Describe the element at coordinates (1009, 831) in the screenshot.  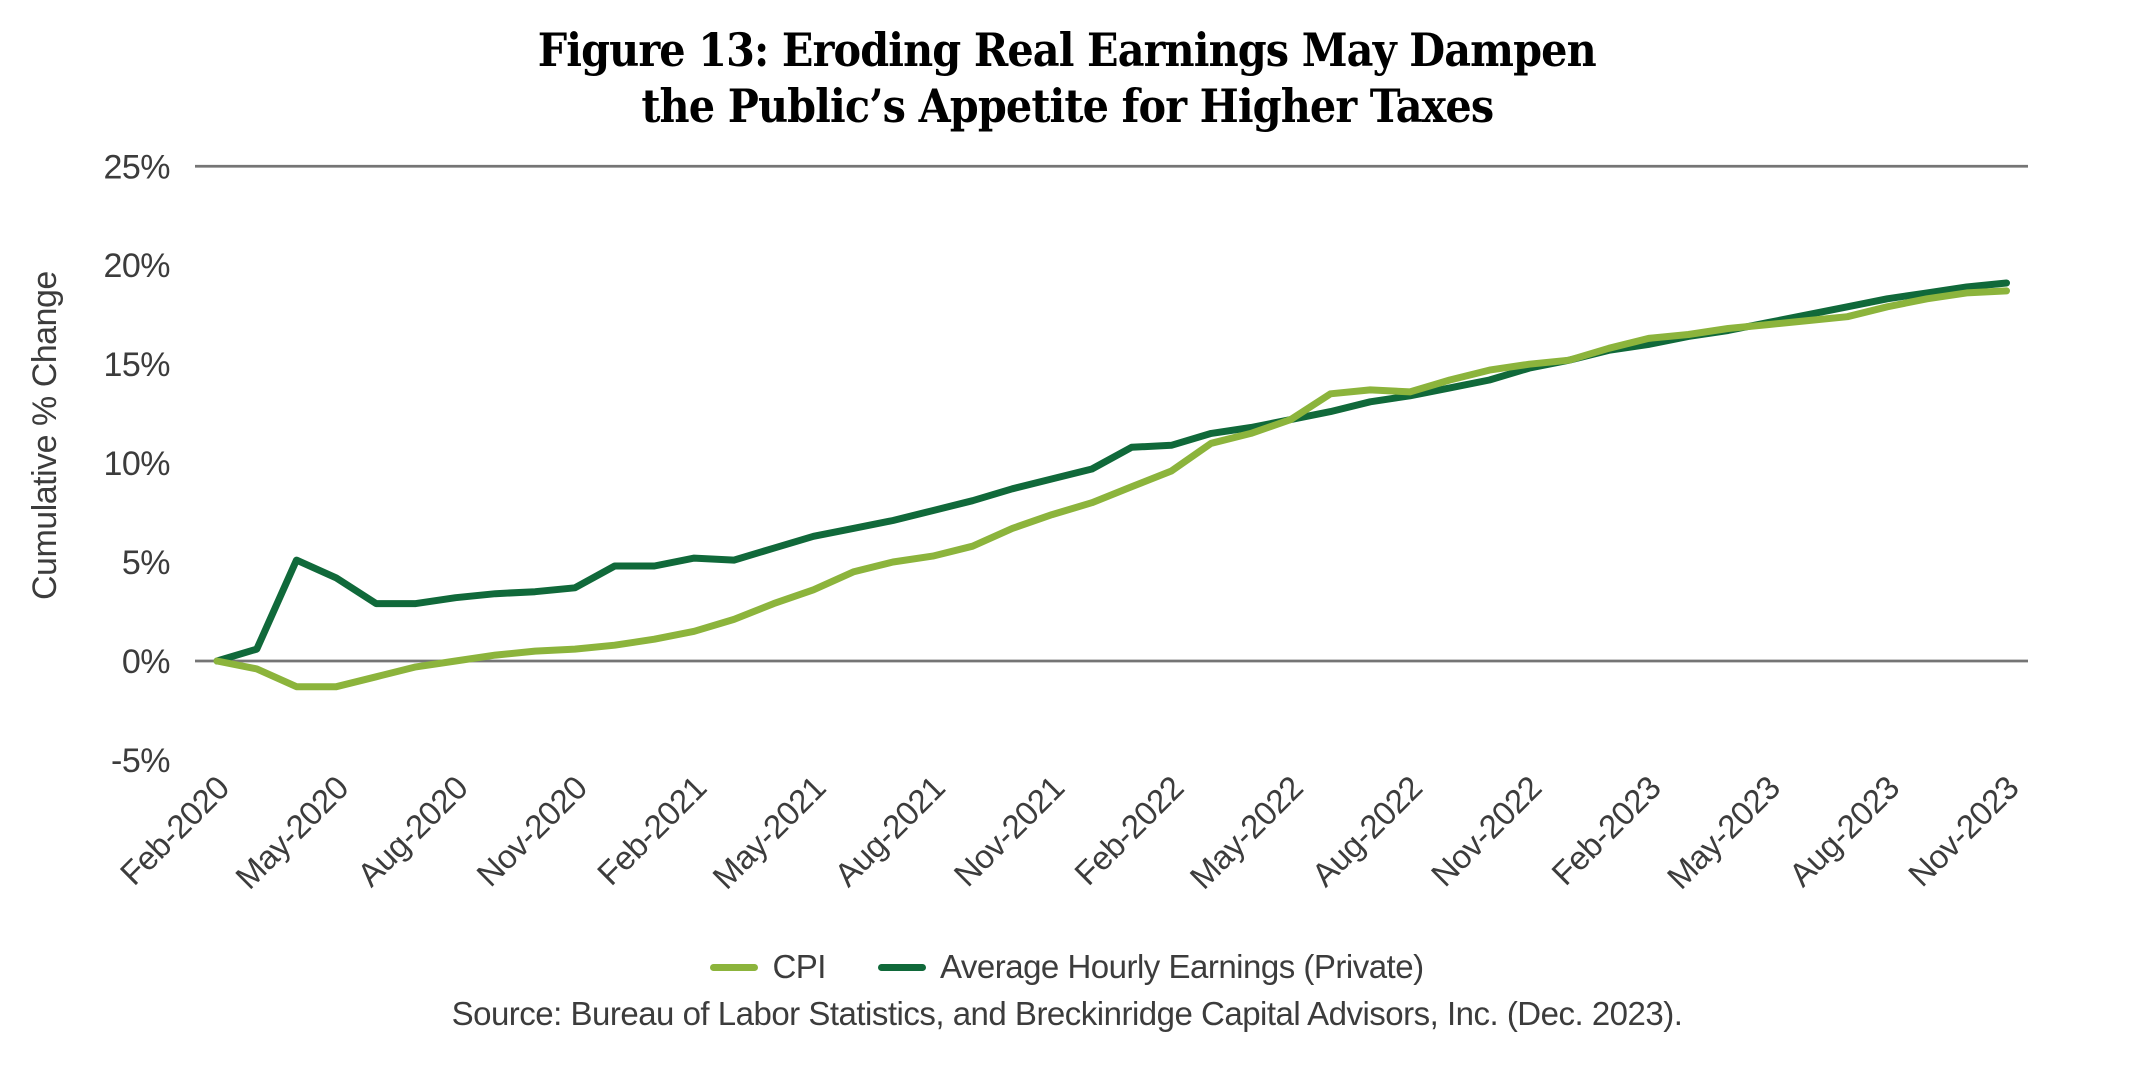
I see `x-tick-label: Nov-2021` at that location.